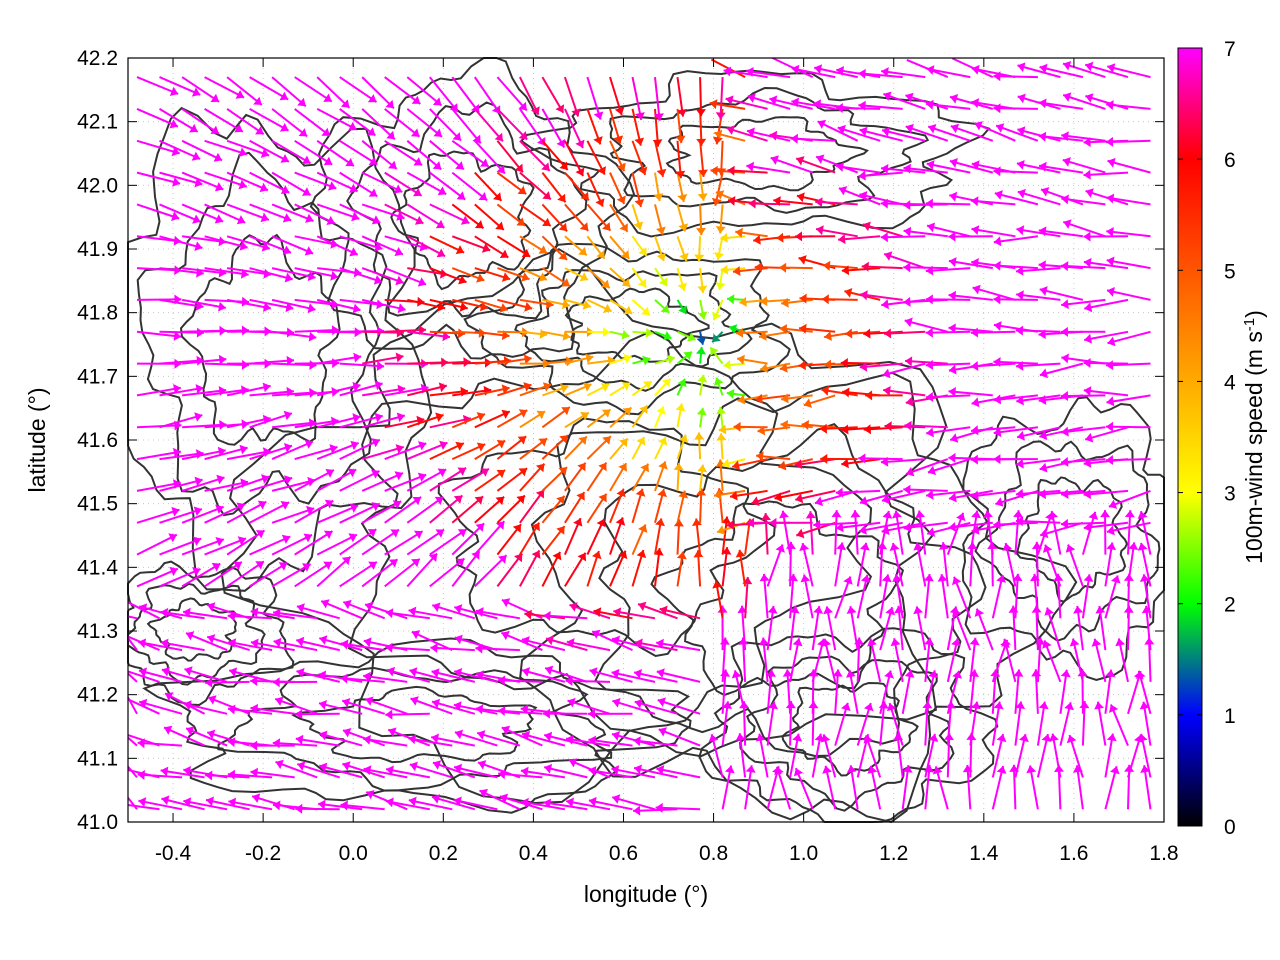 This screenshot has height=960, width=1280. What do you see at coordinates (893, 853) in the screenshot?
I see `x-tick-label: 1.2` at bounding box center [893, 853].